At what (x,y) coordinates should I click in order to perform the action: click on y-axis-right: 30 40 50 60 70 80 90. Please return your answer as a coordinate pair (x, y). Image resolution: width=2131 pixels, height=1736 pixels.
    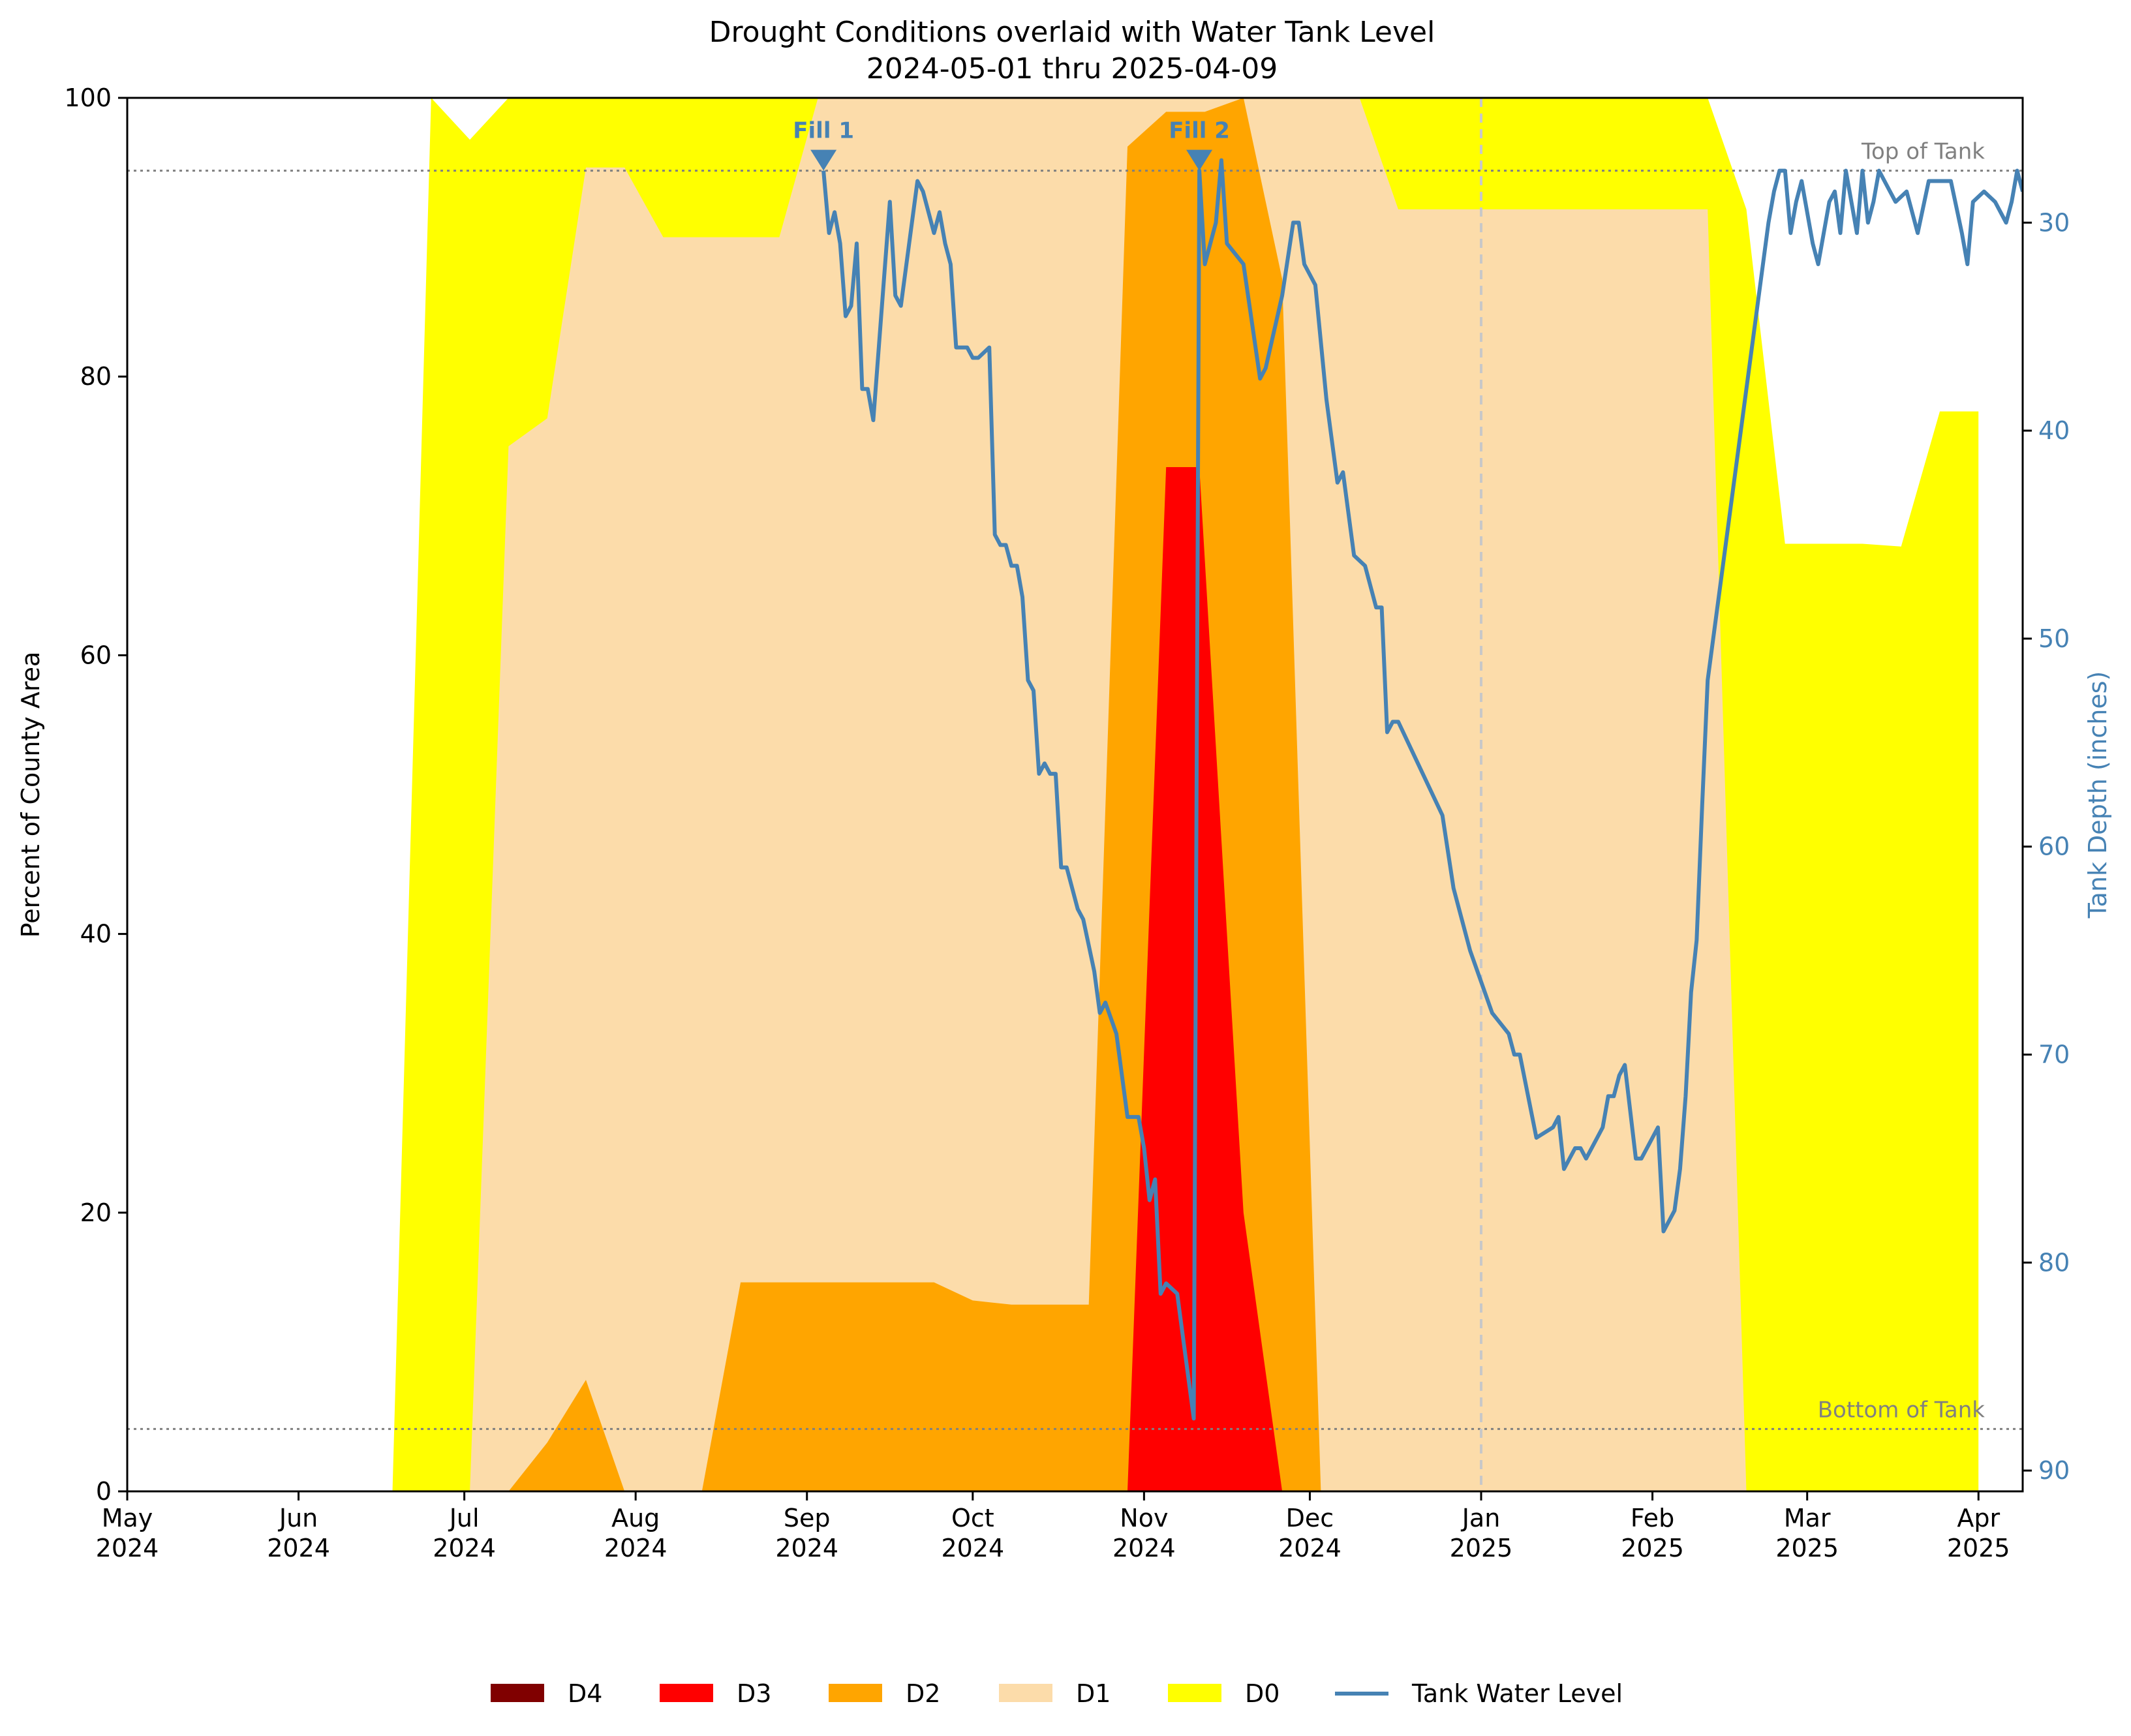
    Looking at the image, I should click on (2046, 846).